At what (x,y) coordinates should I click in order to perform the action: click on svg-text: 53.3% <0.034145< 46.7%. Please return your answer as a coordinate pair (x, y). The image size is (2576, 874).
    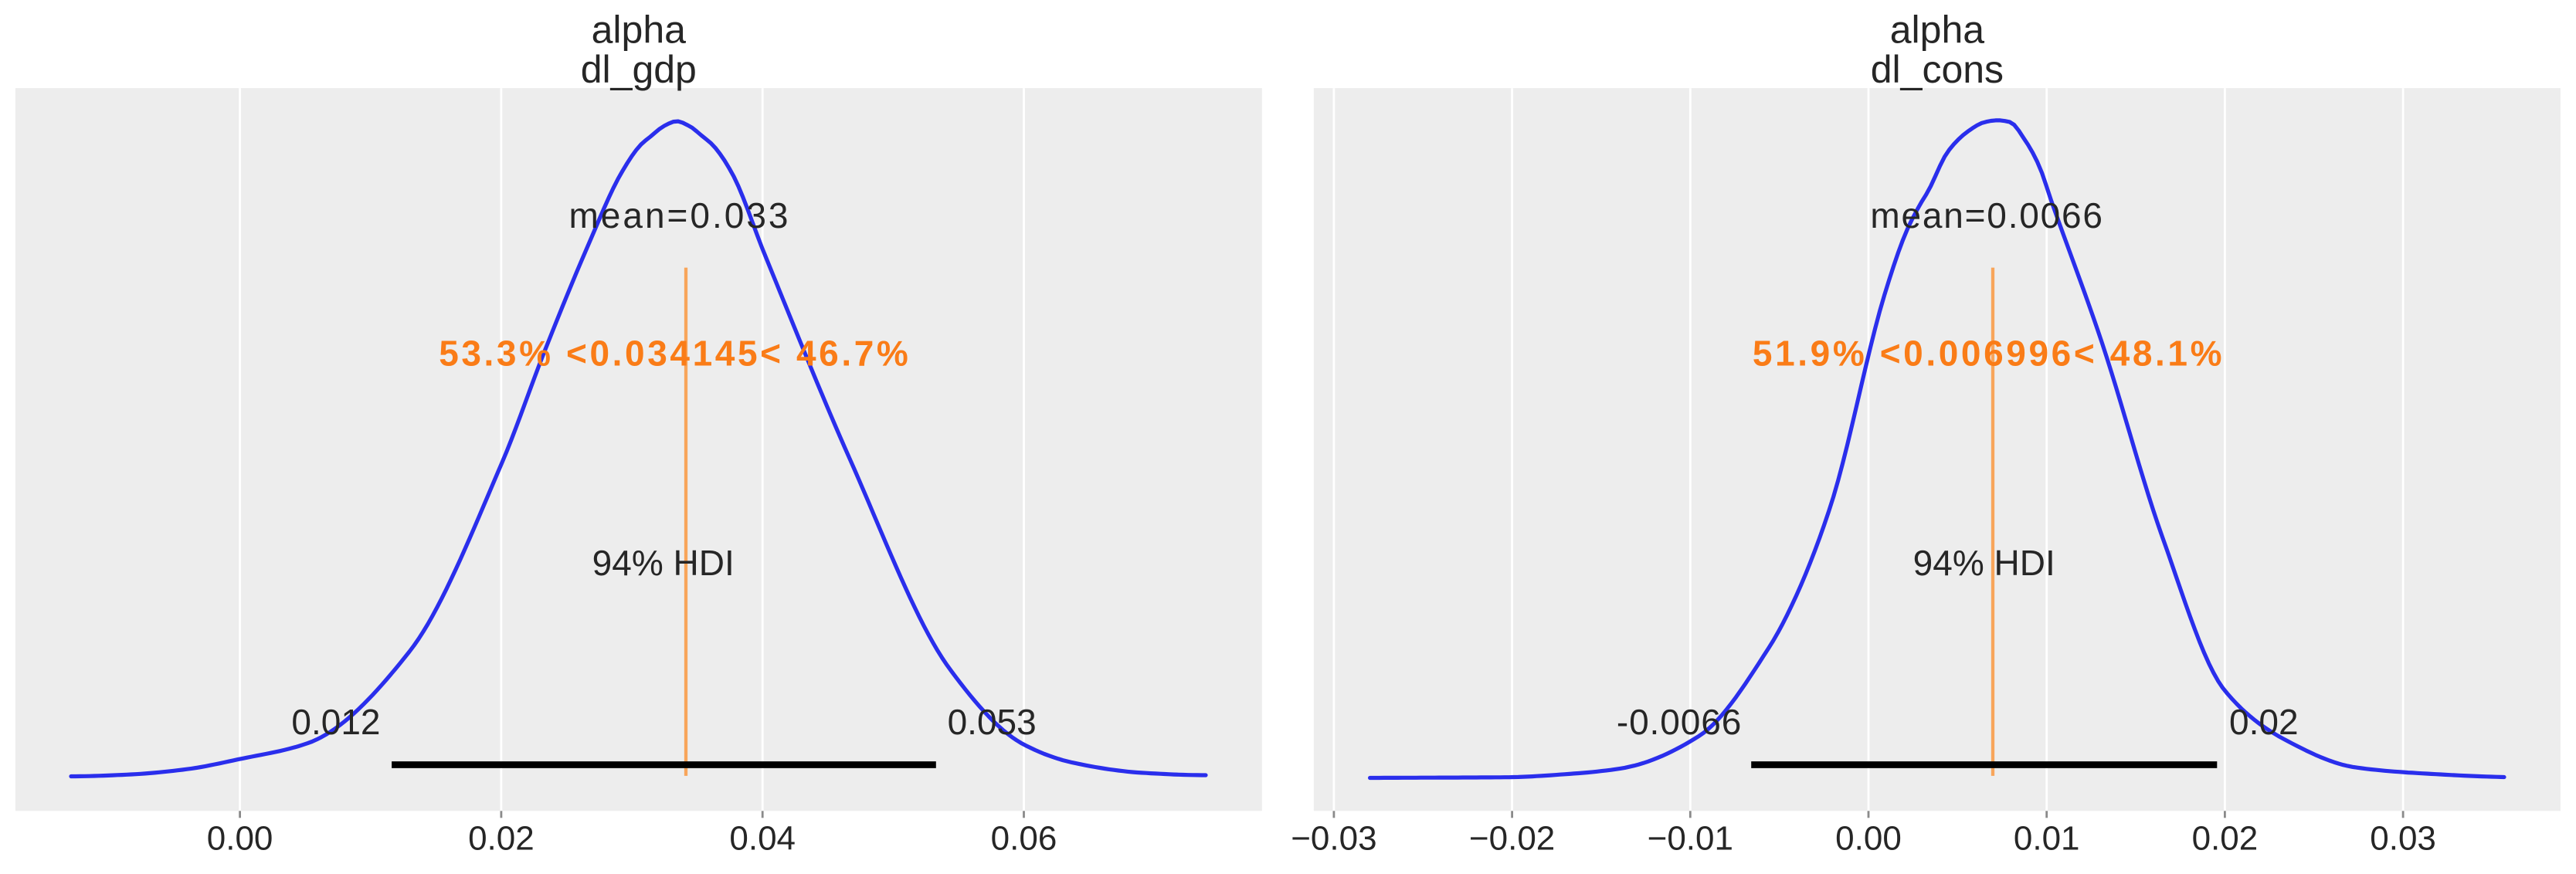
    Looking at the image, I should click on (675, 353).